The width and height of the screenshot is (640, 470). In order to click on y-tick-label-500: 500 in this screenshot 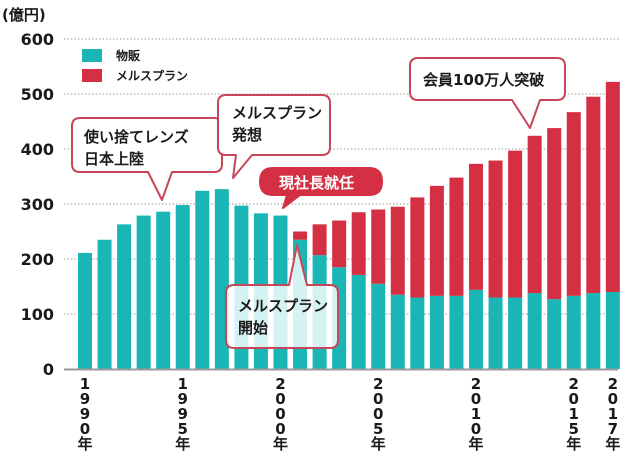, I will do `click(37, 94)`.